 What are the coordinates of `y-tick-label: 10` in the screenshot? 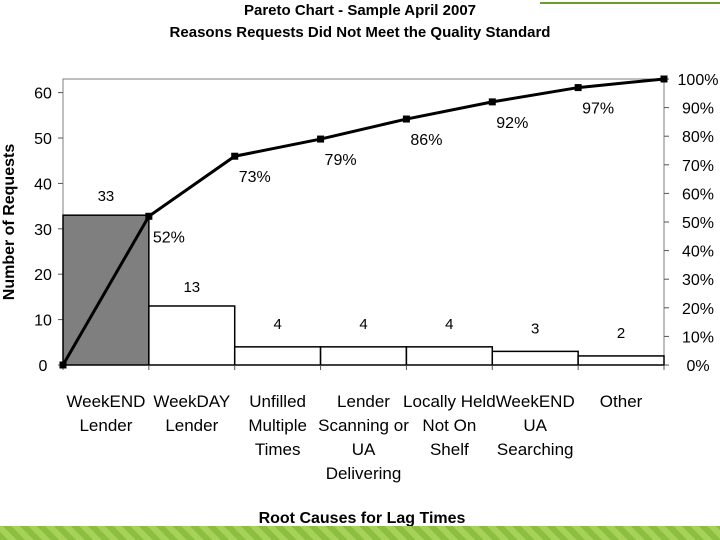 It's located at (43, 321).